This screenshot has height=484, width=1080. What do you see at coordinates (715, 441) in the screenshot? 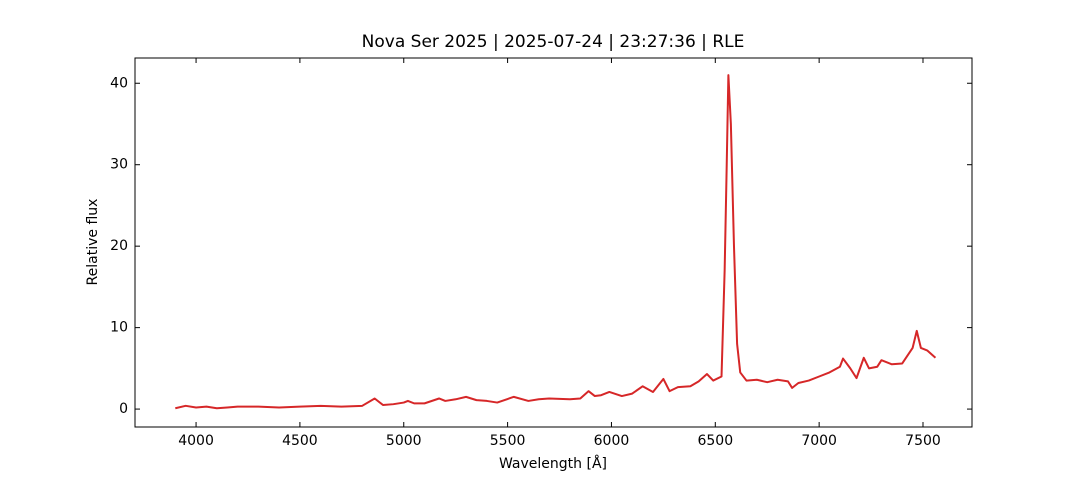
I see `x-tick-label: 6500` at bounding box center [715, 441].